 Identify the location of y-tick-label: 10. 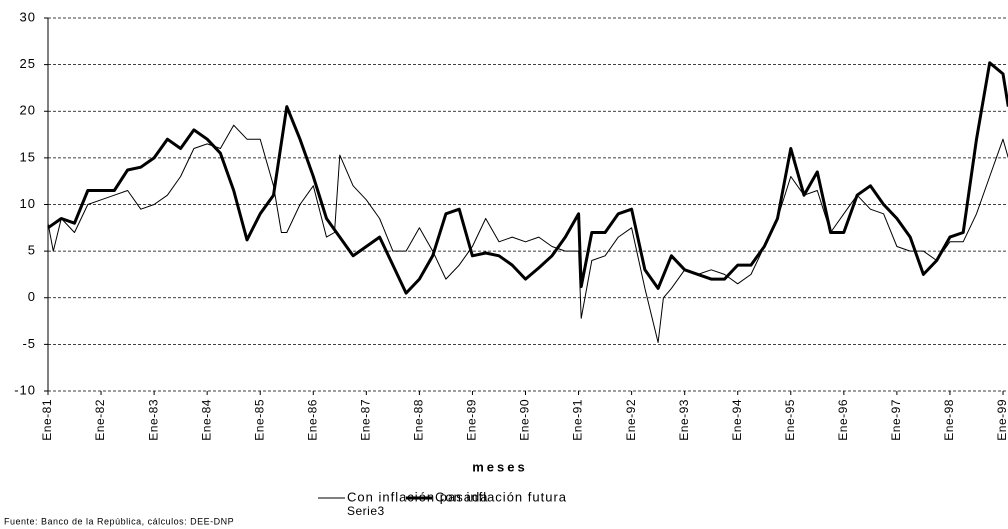
(28, 203).